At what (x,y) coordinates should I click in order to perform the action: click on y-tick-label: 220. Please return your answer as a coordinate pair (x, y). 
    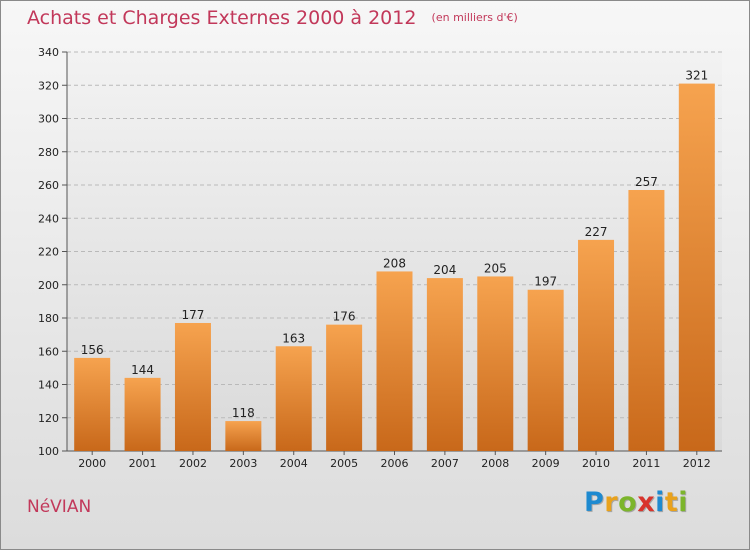
    Looking at the image, I should click on (48, 252).